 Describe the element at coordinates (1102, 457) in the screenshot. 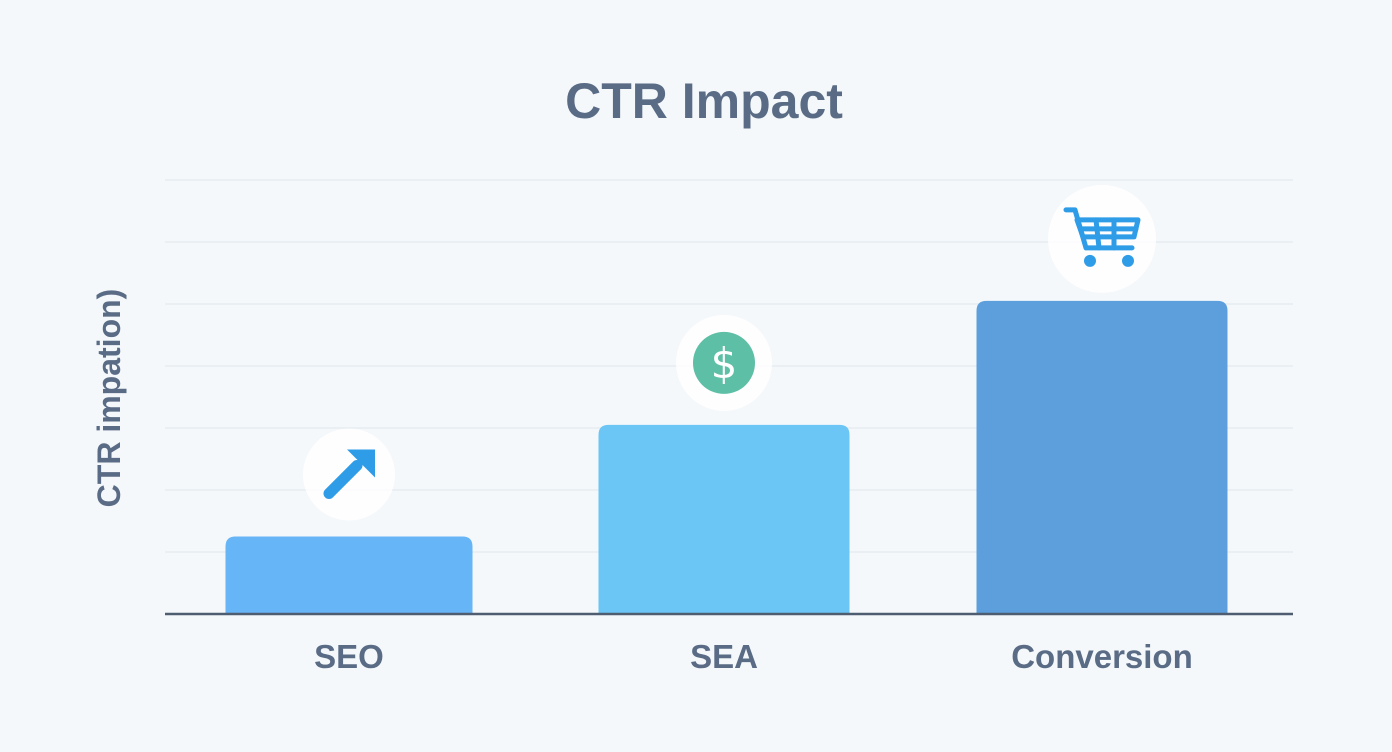

I see `bar-conversion` at that location.